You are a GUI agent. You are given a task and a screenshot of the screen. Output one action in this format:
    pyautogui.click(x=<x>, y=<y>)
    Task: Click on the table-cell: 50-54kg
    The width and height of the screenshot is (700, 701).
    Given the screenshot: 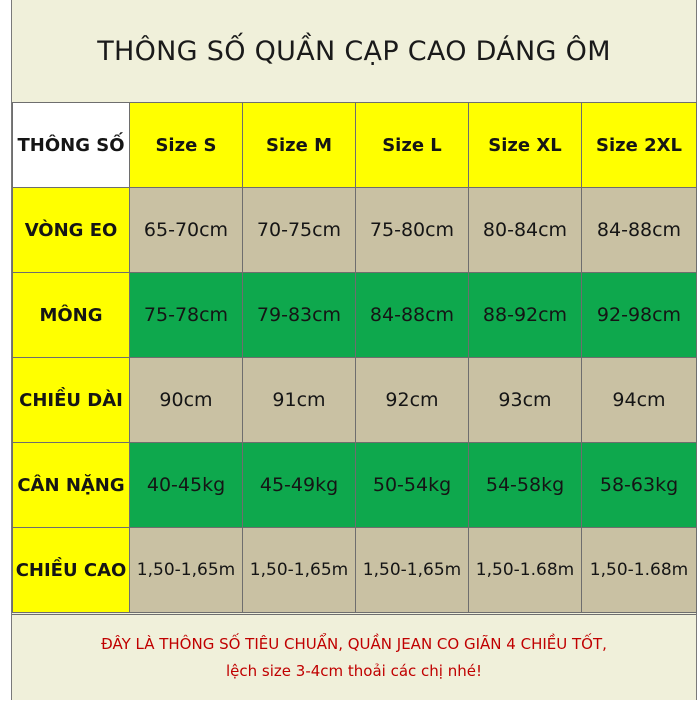 What is the action you would take?
    pyautogui.click(x=412, y=485)
    